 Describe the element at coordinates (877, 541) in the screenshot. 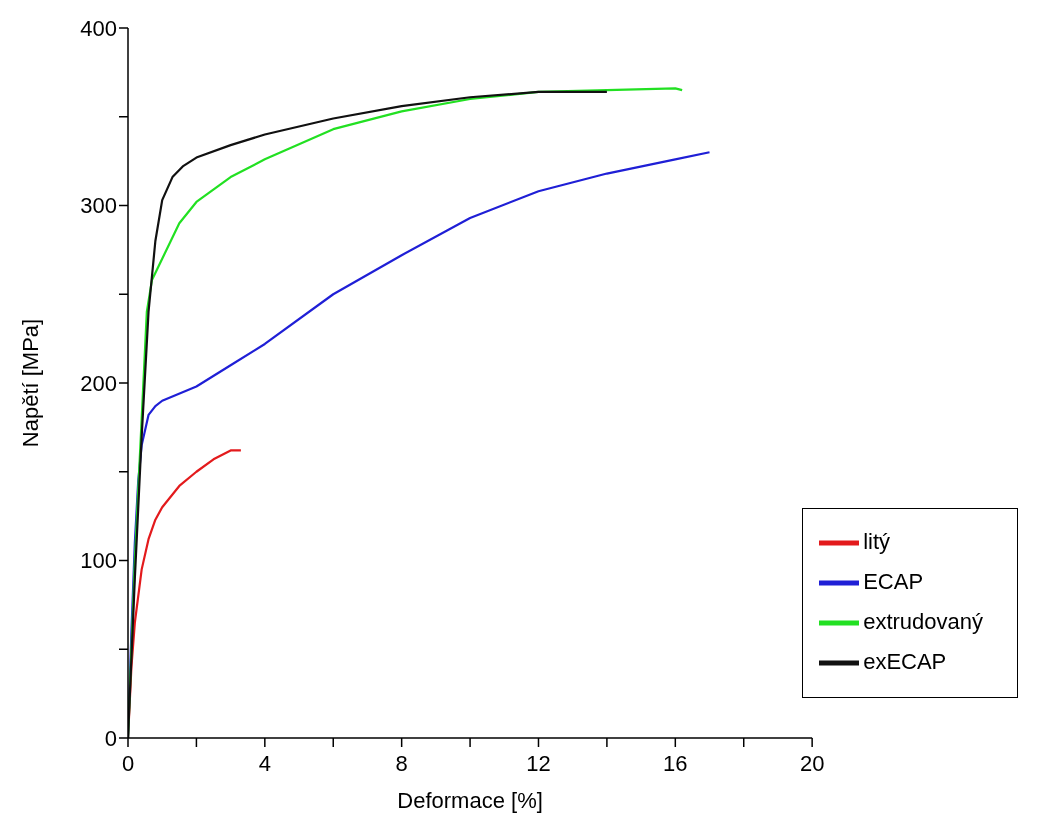

I see `legend-label: litý` at that location.